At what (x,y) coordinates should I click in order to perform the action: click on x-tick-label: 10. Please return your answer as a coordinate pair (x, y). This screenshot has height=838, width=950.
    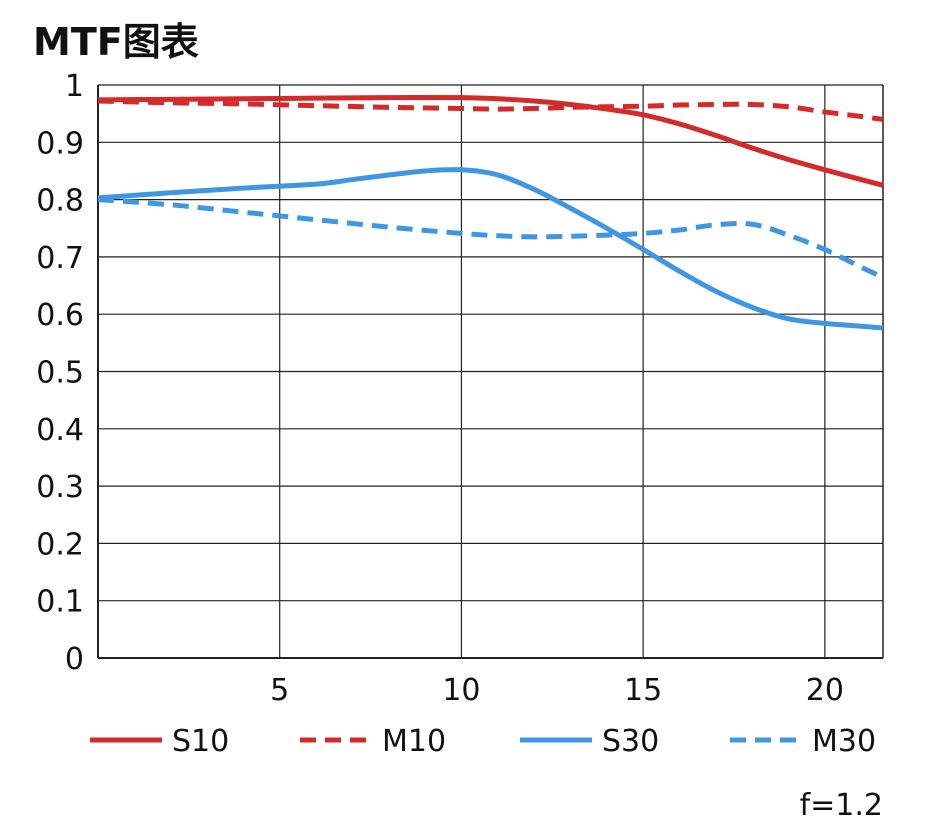
    Looking at the image, I should click on (461, 690).